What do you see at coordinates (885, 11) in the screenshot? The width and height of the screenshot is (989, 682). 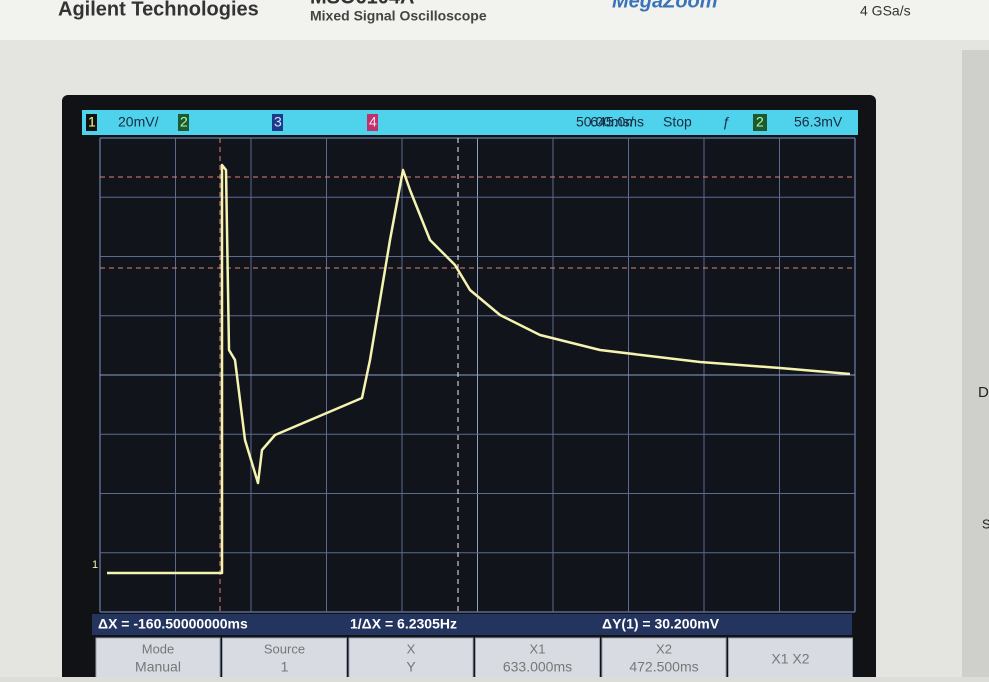 I see `sample-rate: 4 GSa/s` at bounding box center [885, 11].